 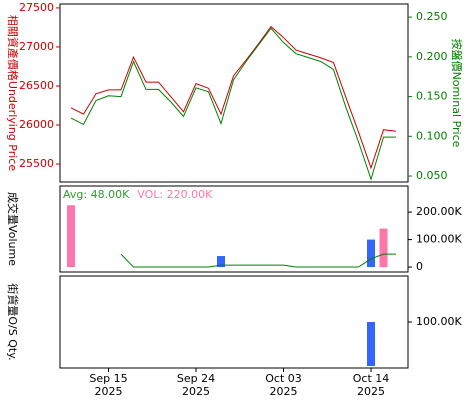 I want to click on y-tick-label: 27000, so click(x=36, y=46).